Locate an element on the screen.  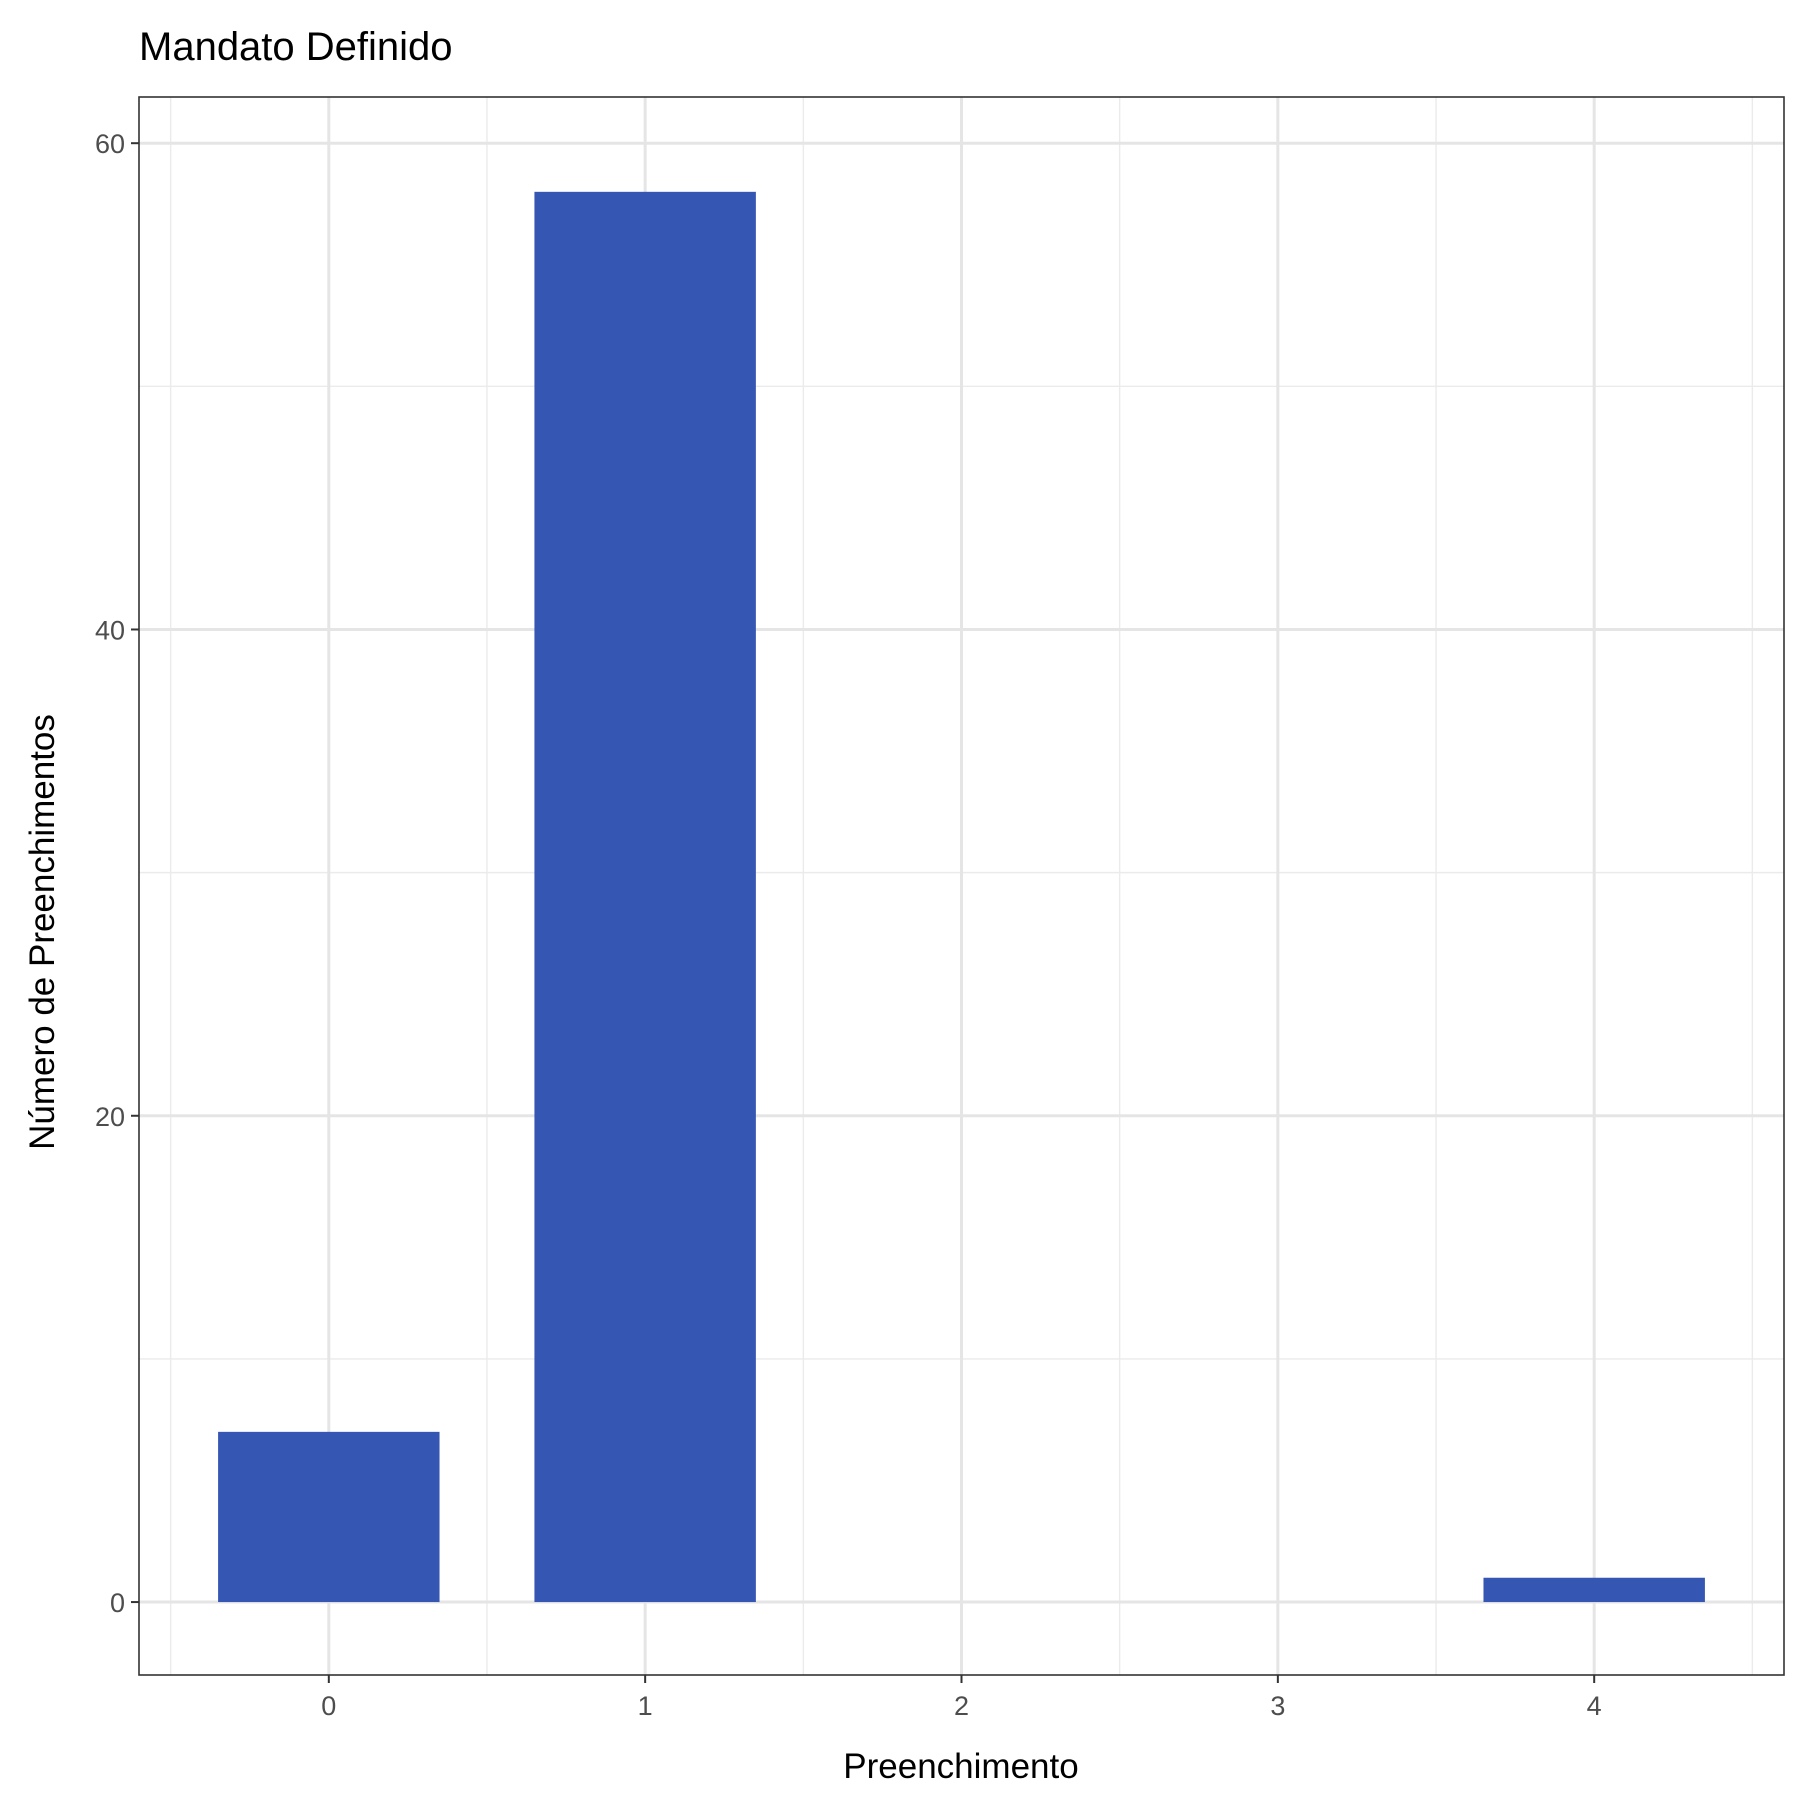
y-tick-label: 60 is located at coordinates (110, 144).